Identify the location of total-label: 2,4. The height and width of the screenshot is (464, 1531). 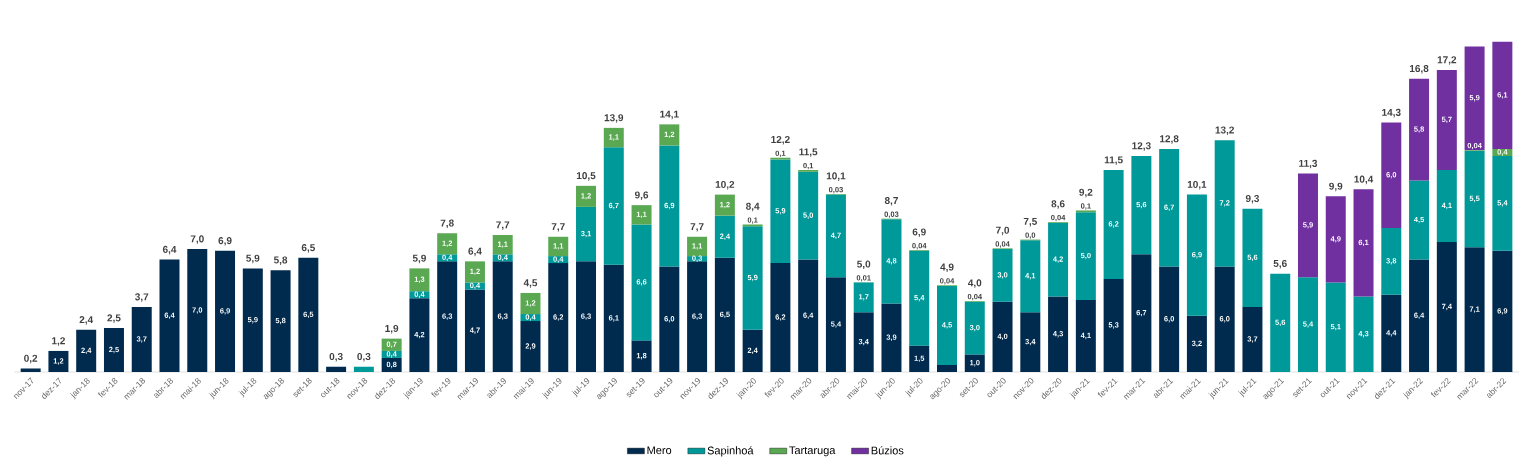
(86, 320).